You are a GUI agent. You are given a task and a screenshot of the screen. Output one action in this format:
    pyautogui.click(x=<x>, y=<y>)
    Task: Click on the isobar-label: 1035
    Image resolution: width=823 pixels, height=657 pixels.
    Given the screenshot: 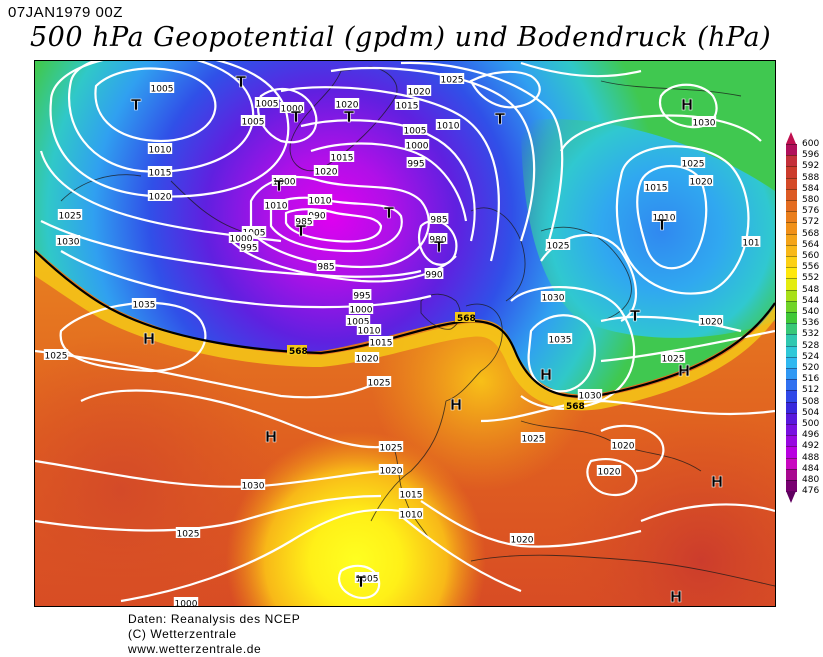 What is the action you would take?
    pyautogui.click(x=560, y=341)
    